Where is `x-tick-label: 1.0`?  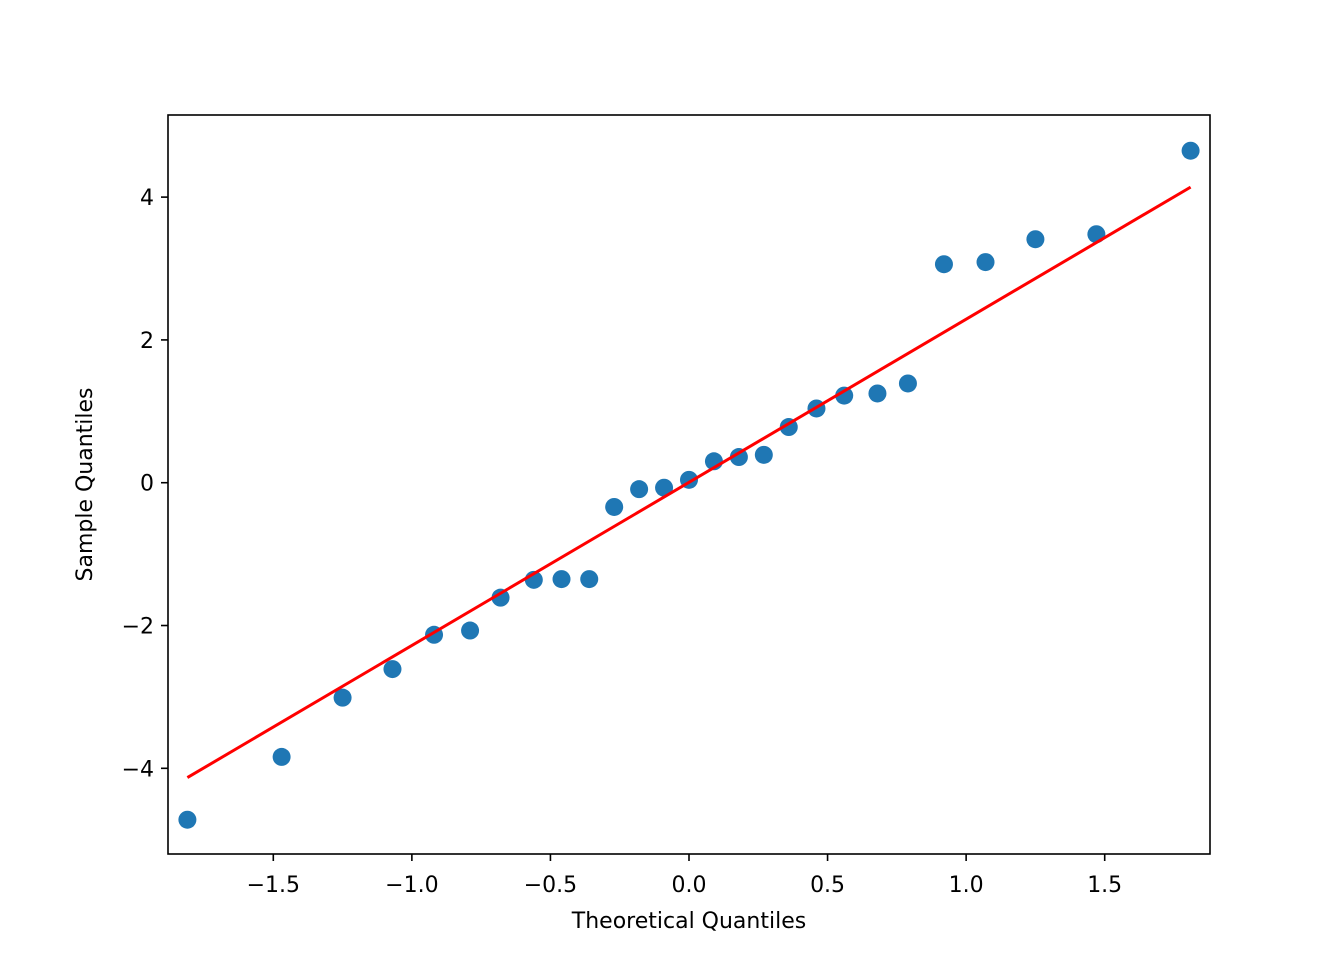
x-tick-label: 1.0 is located at coordinates (966, 885).